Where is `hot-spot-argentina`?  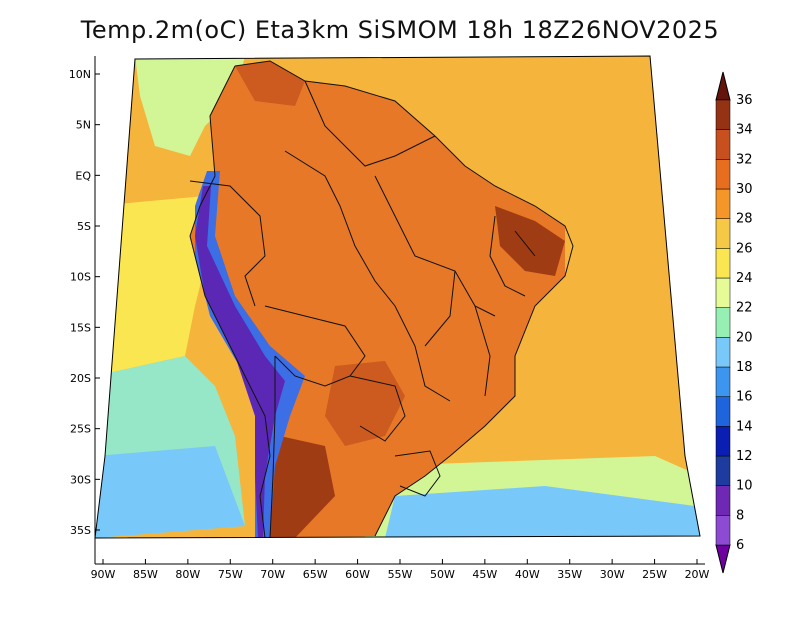
hot-spot-argentina is located at coordinates (300, 487).